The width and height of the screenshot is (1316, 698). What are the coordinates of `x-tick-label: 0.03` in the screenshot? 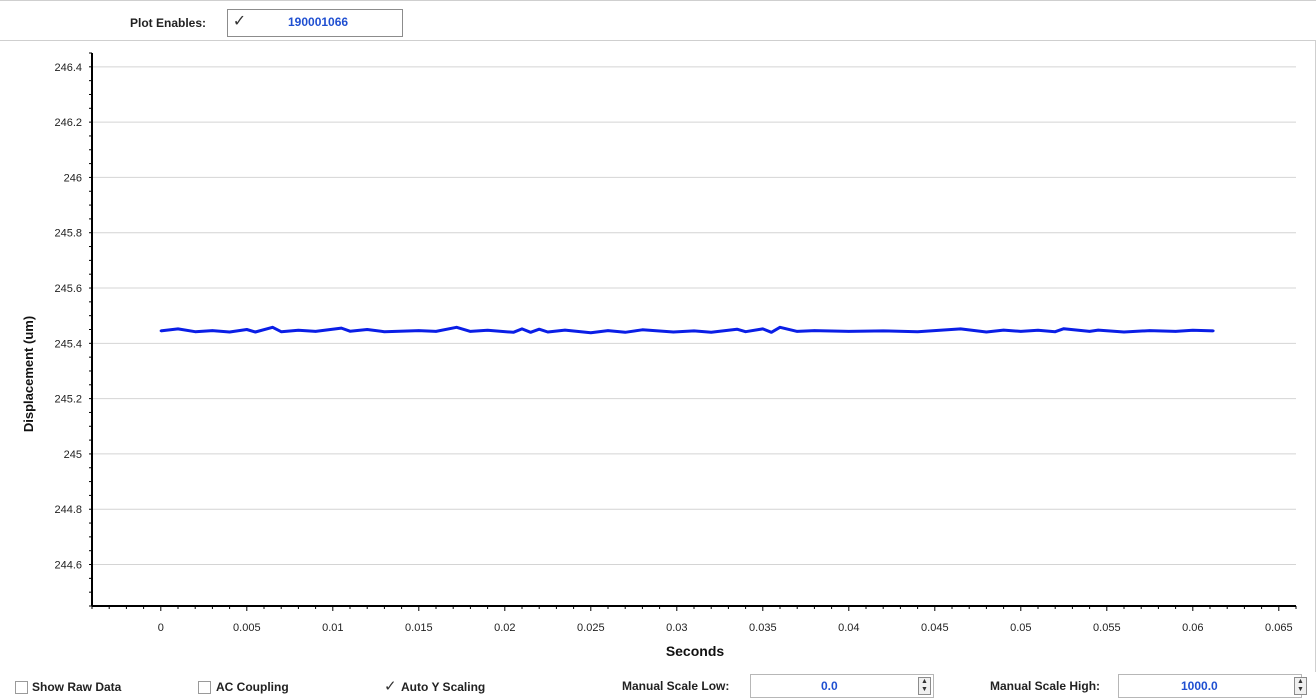 It's located at (676, 628).